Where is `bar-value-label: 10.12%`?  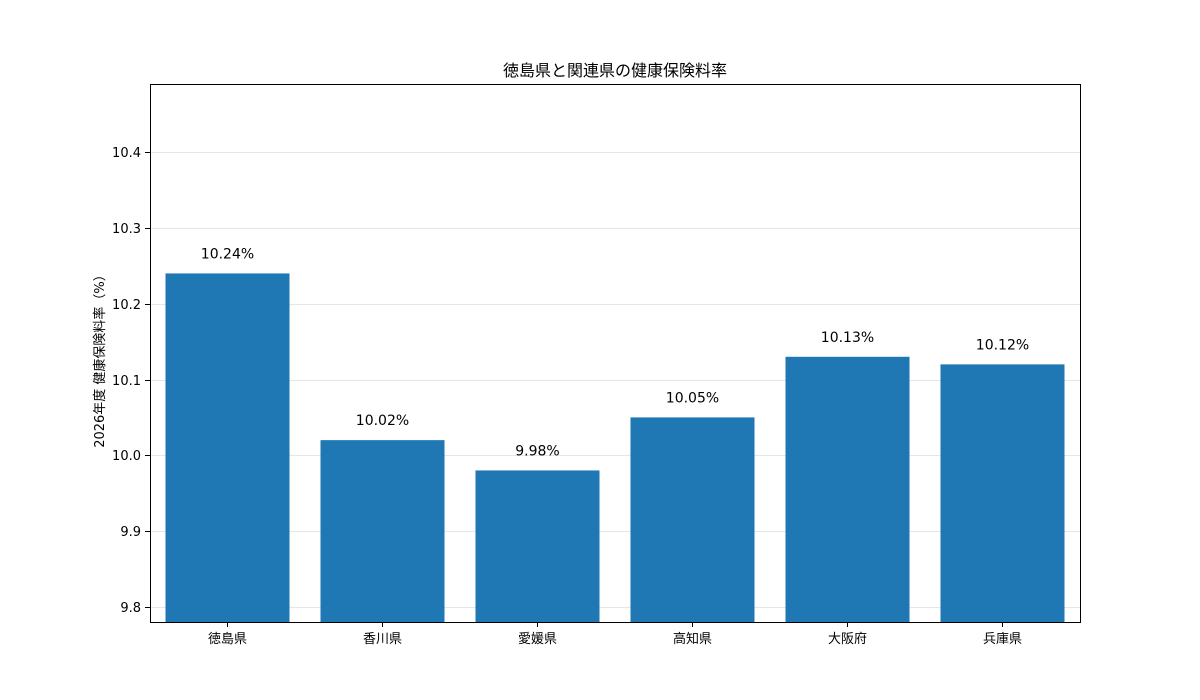 bar-value-label: 10.12% is located at coordinates (1002, 345).